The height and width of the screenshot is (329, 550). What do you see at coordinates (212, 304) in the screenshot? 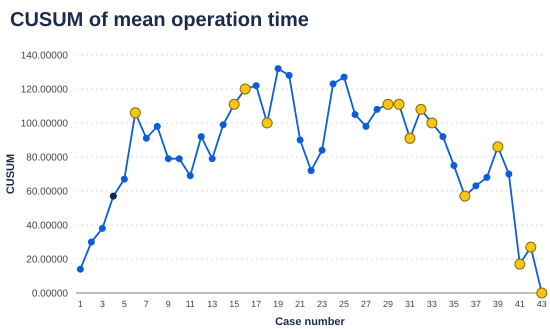
I see `x-tick-label: 13` at bounding box center [212, 304].